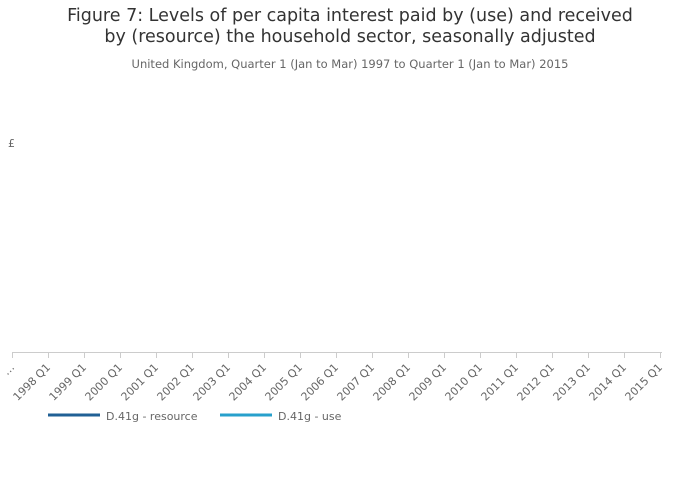  Describe the element at coordinates (392, 382) in the screenshot. I see `x-tick-label: 2008 Q1` at that location.